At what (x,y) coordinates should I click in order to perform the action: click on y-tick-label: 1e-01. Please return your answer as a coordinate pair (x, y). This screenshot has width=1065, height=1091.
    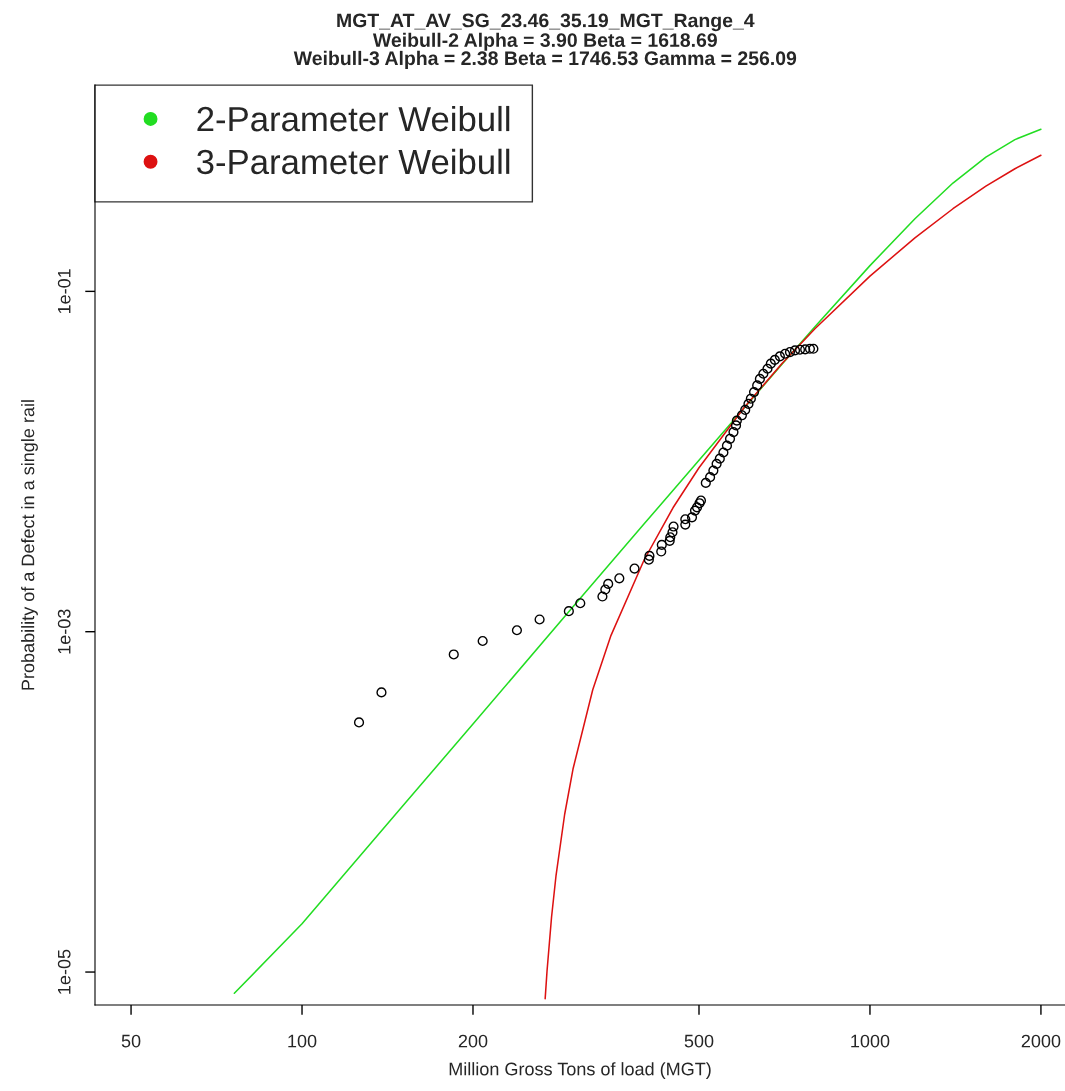
    Looking at the image, I should click on (64, 291).